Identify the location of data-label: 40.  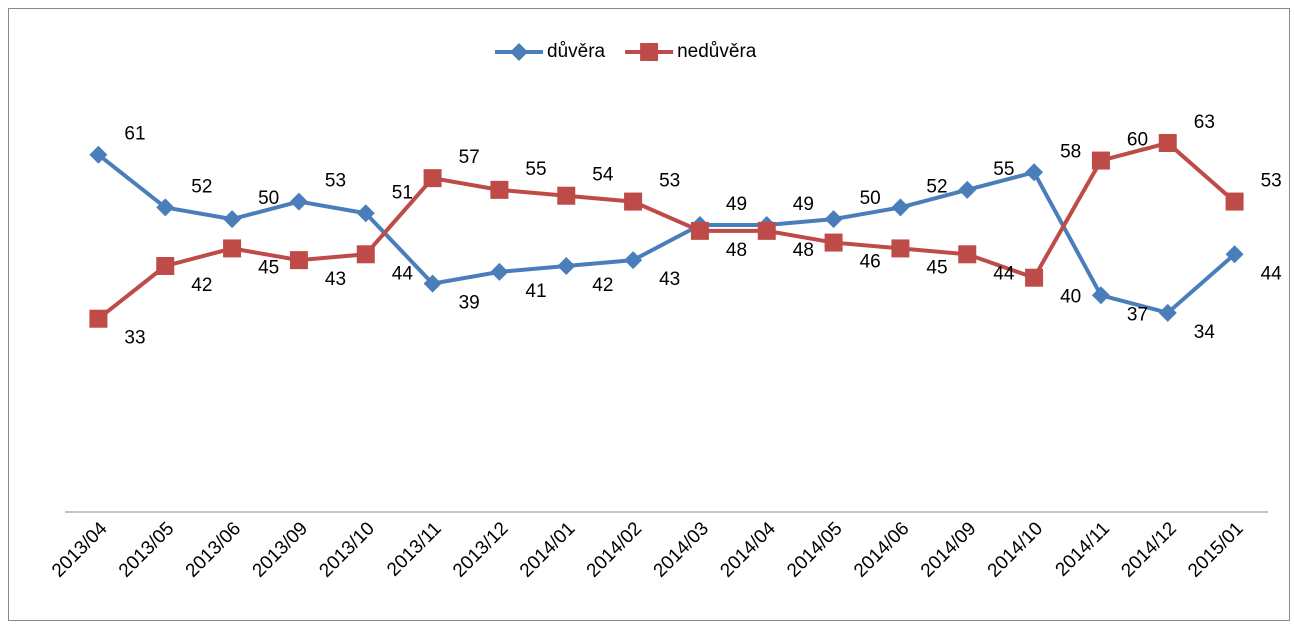
(1070, 297).